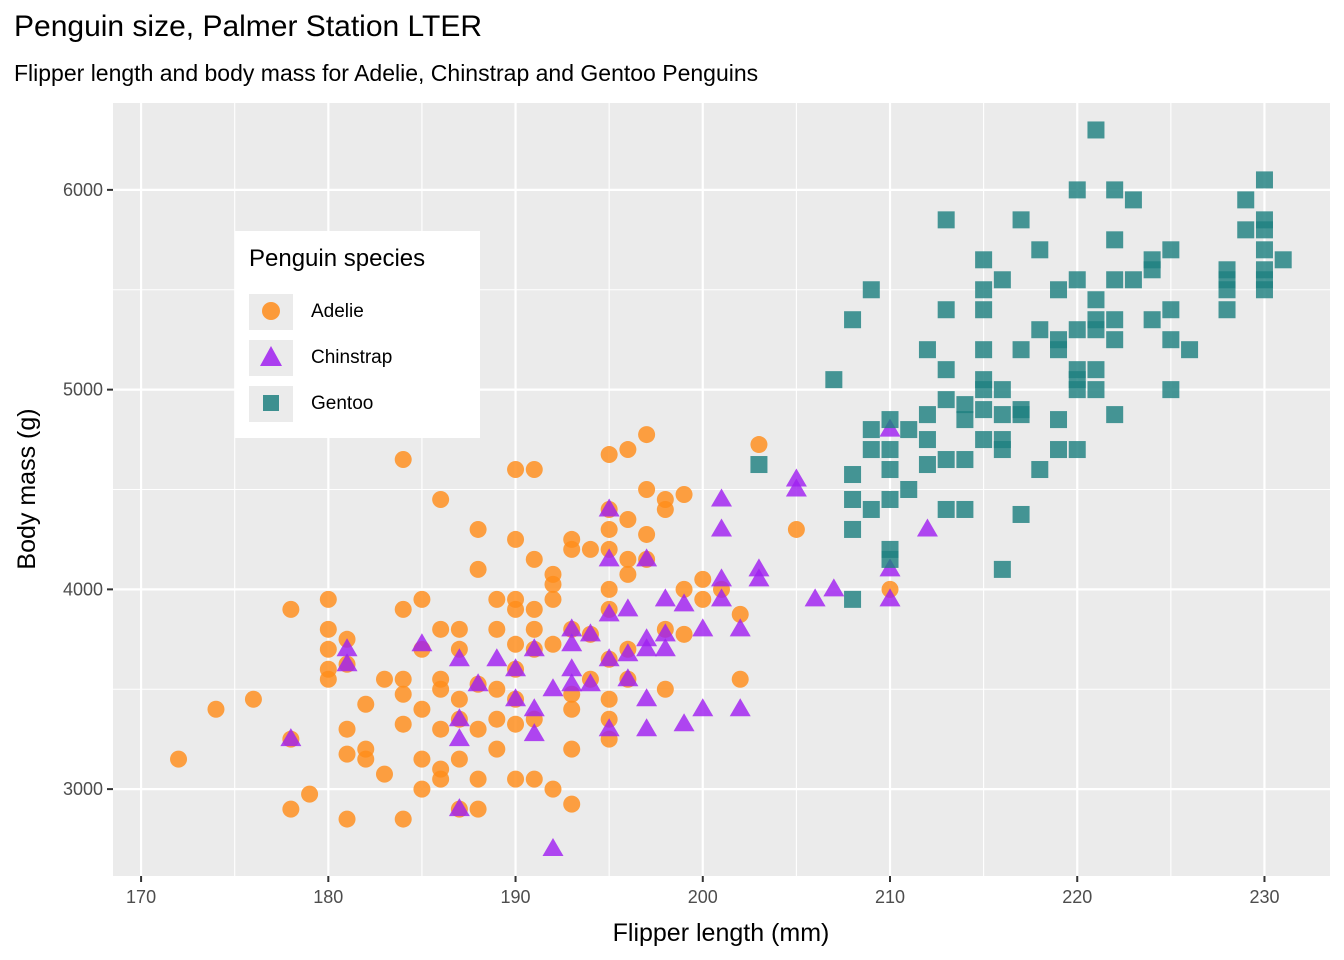  I want to click on chart-title: Penguin size, Palmer Station LTER, so click(248, 26).